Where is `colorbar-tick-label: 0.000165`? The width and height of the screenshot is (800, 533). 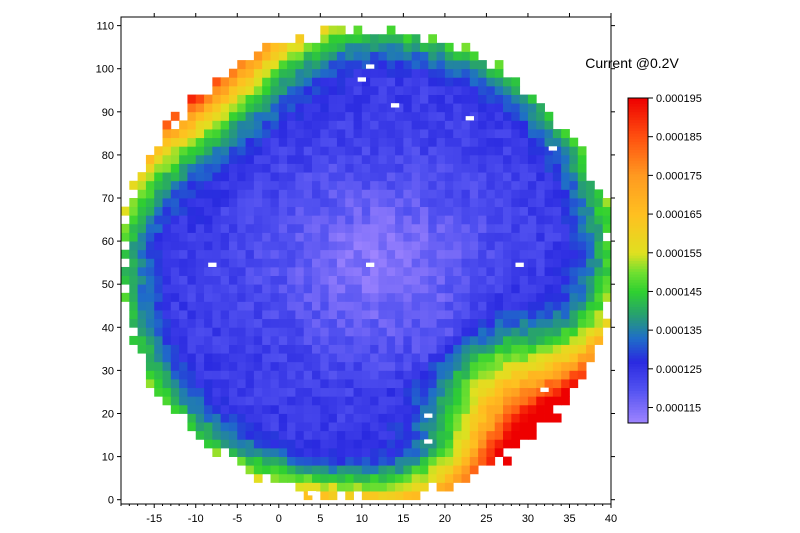 colorbar-tick-label: 0.000165 is located at coordinates (679, 215).